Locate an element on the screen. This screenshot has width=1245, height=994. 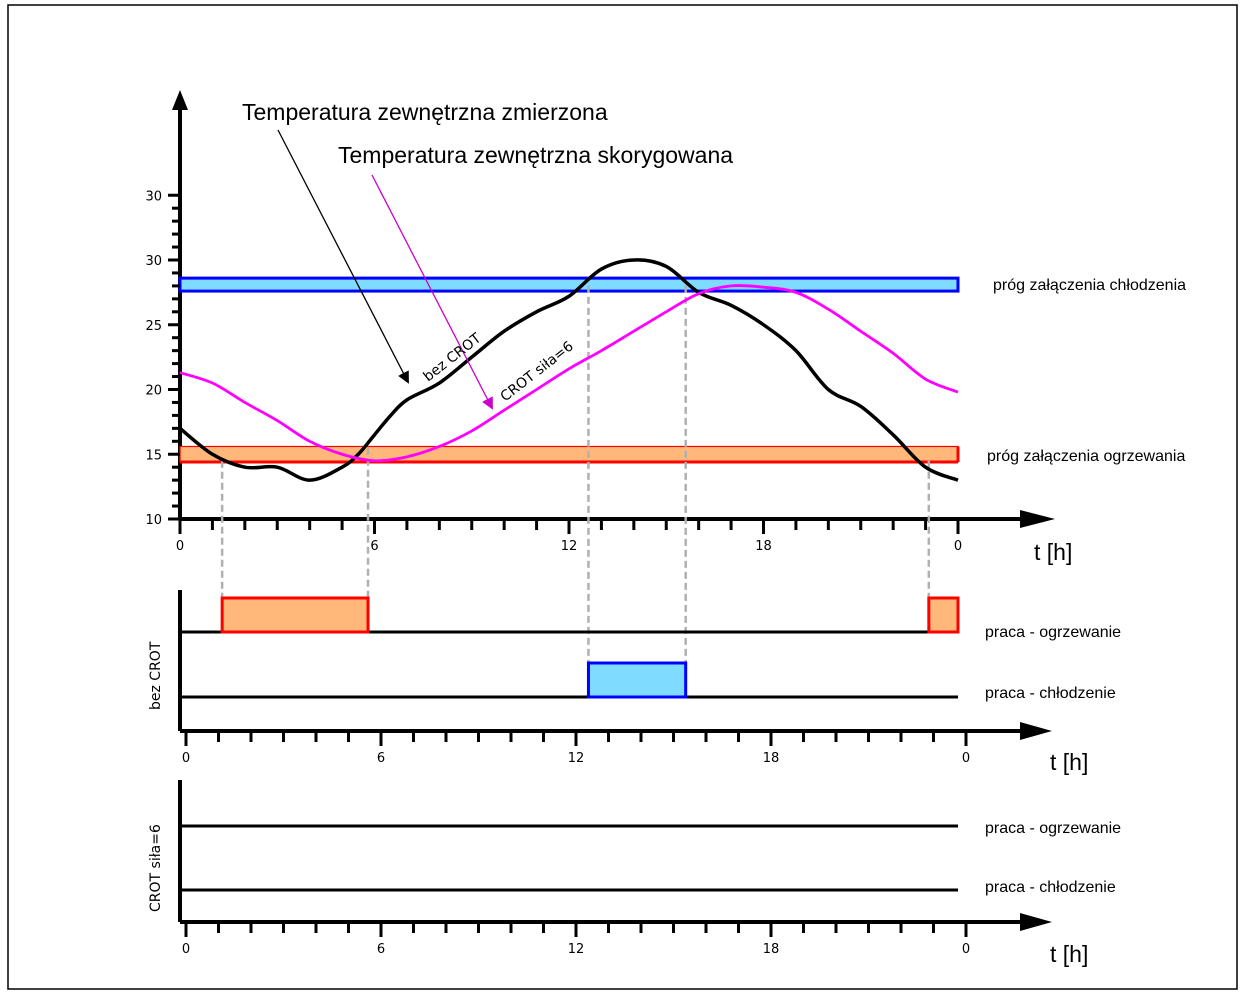
y-tick-label: 10 is located at coordinates (153, 520).